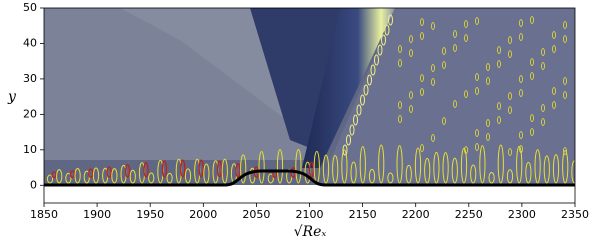  Describe the element at coordinates (469, 214) in the screenshot. I see `x-tick-label: 2250` at that location.